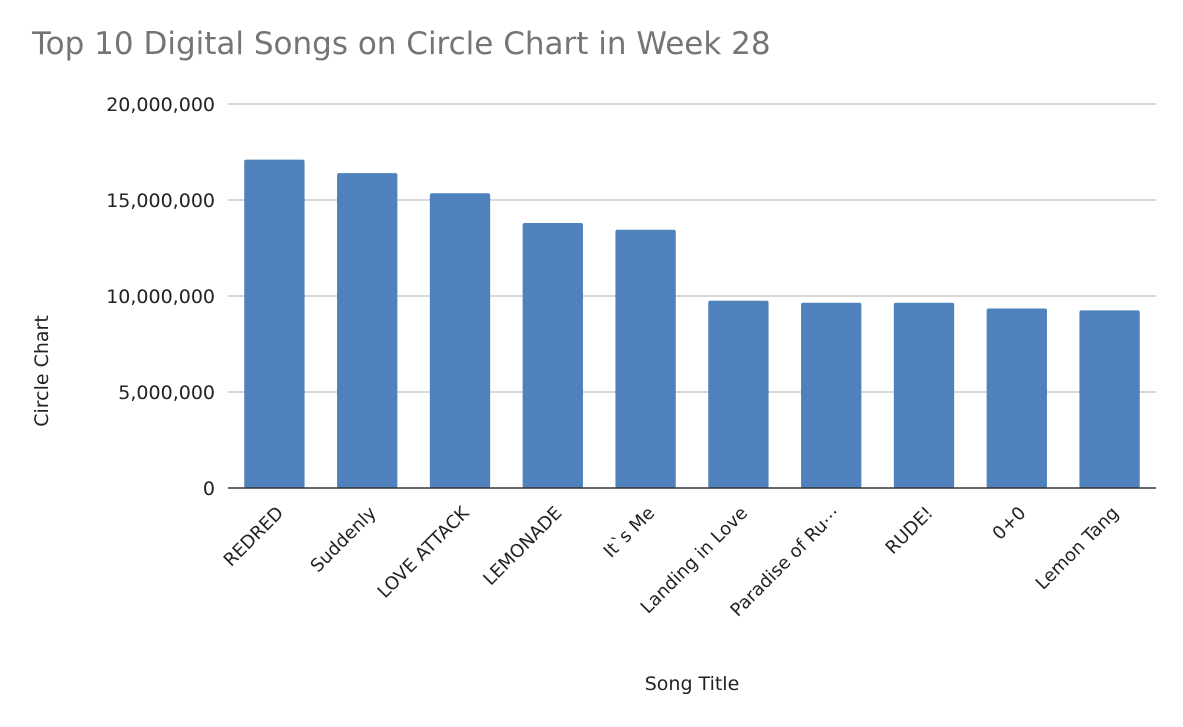  What do you see at coordinates (166, 393) in the screenshot?
I see `y-tick-label: 5,000,000` at bounding box center [166, 393].